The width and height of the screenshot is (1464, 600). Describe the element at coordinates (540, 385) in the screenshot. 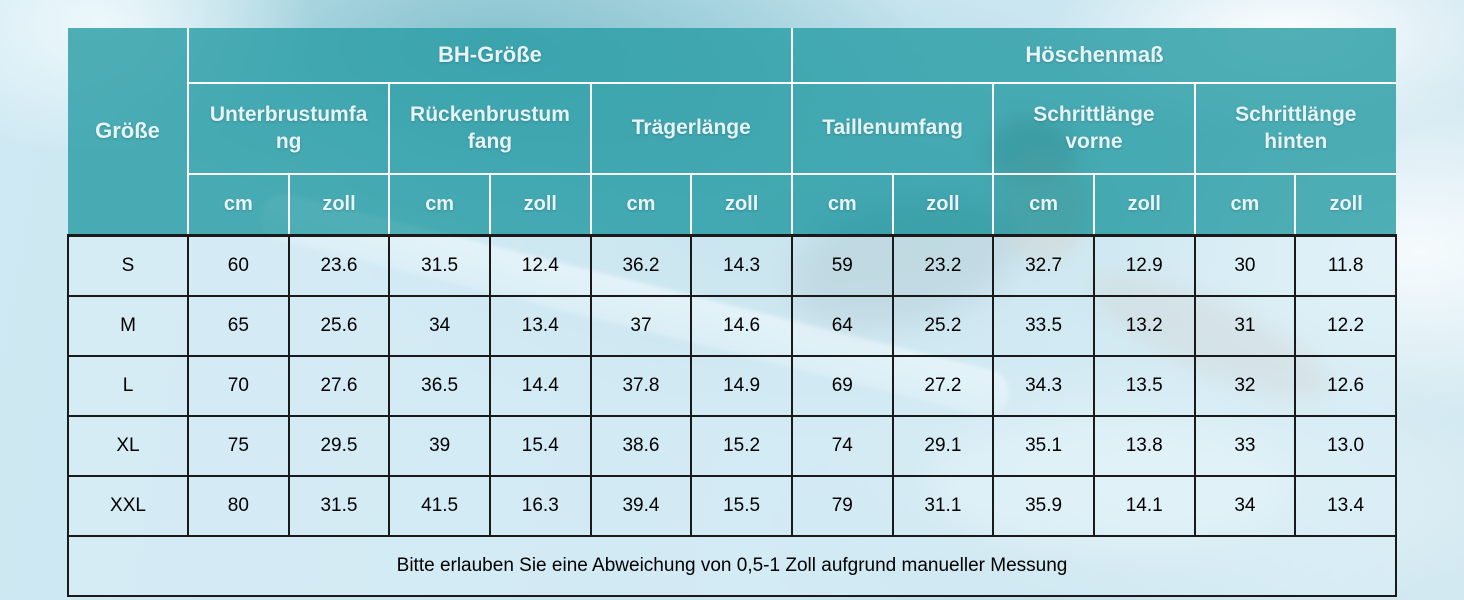

I see `cell: 14.4` at that location.